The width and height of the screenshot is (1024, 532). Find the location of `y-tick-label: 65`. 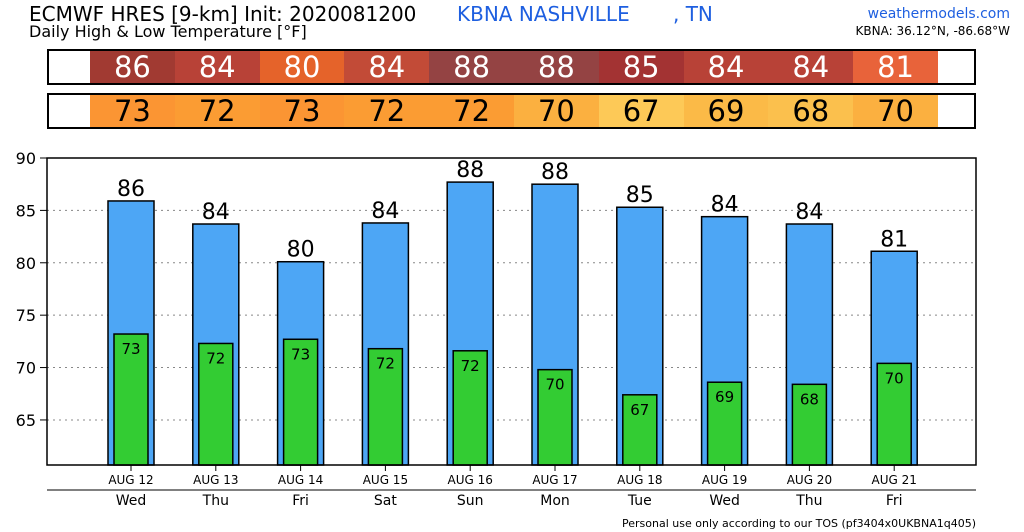

y-tick-label: 65 is located at coordinates (26, 420).